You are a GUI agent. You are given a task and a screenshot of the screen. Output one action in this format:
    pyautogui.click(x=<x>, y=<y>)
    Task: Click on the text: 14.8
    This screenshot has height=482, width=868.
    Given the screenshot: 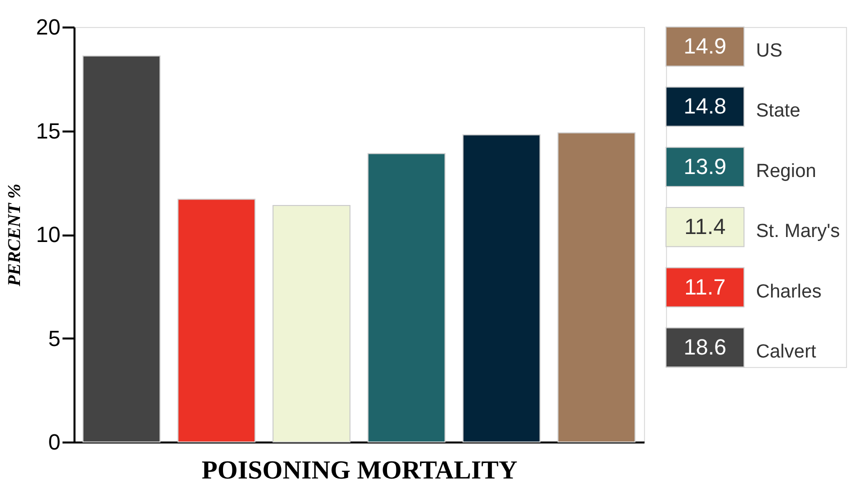 What is the action you would take?
    pyautogui.click(x=705, y=106)
    